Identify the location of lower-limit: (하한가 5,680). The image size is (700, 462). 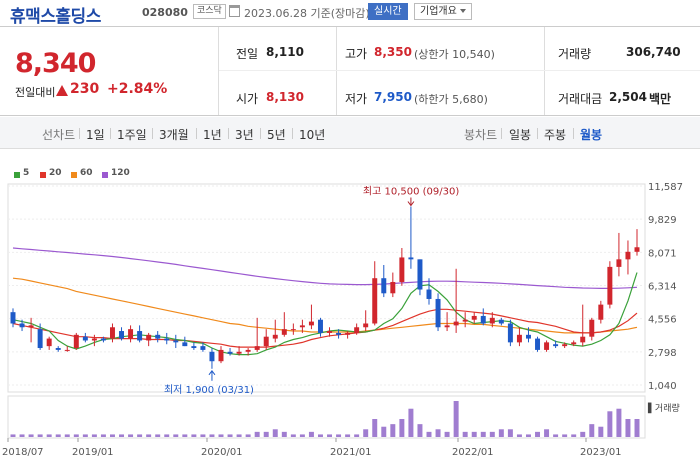
(451, 99).